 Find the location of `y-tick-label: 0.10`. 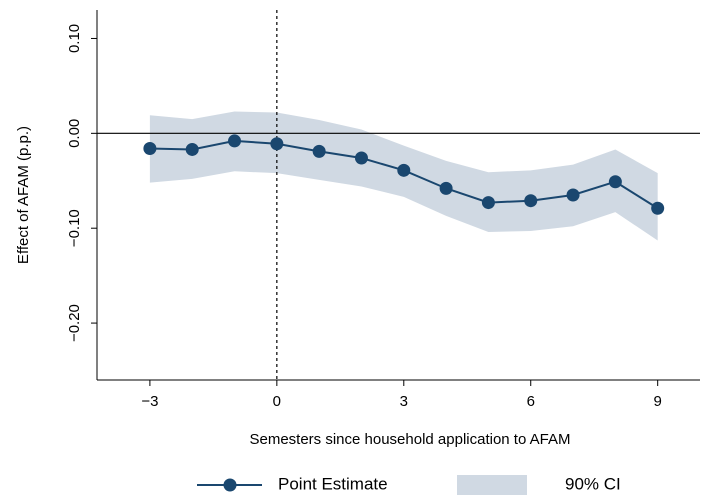

y-tick-label: 0.10 is located at coordinates (74, 38).